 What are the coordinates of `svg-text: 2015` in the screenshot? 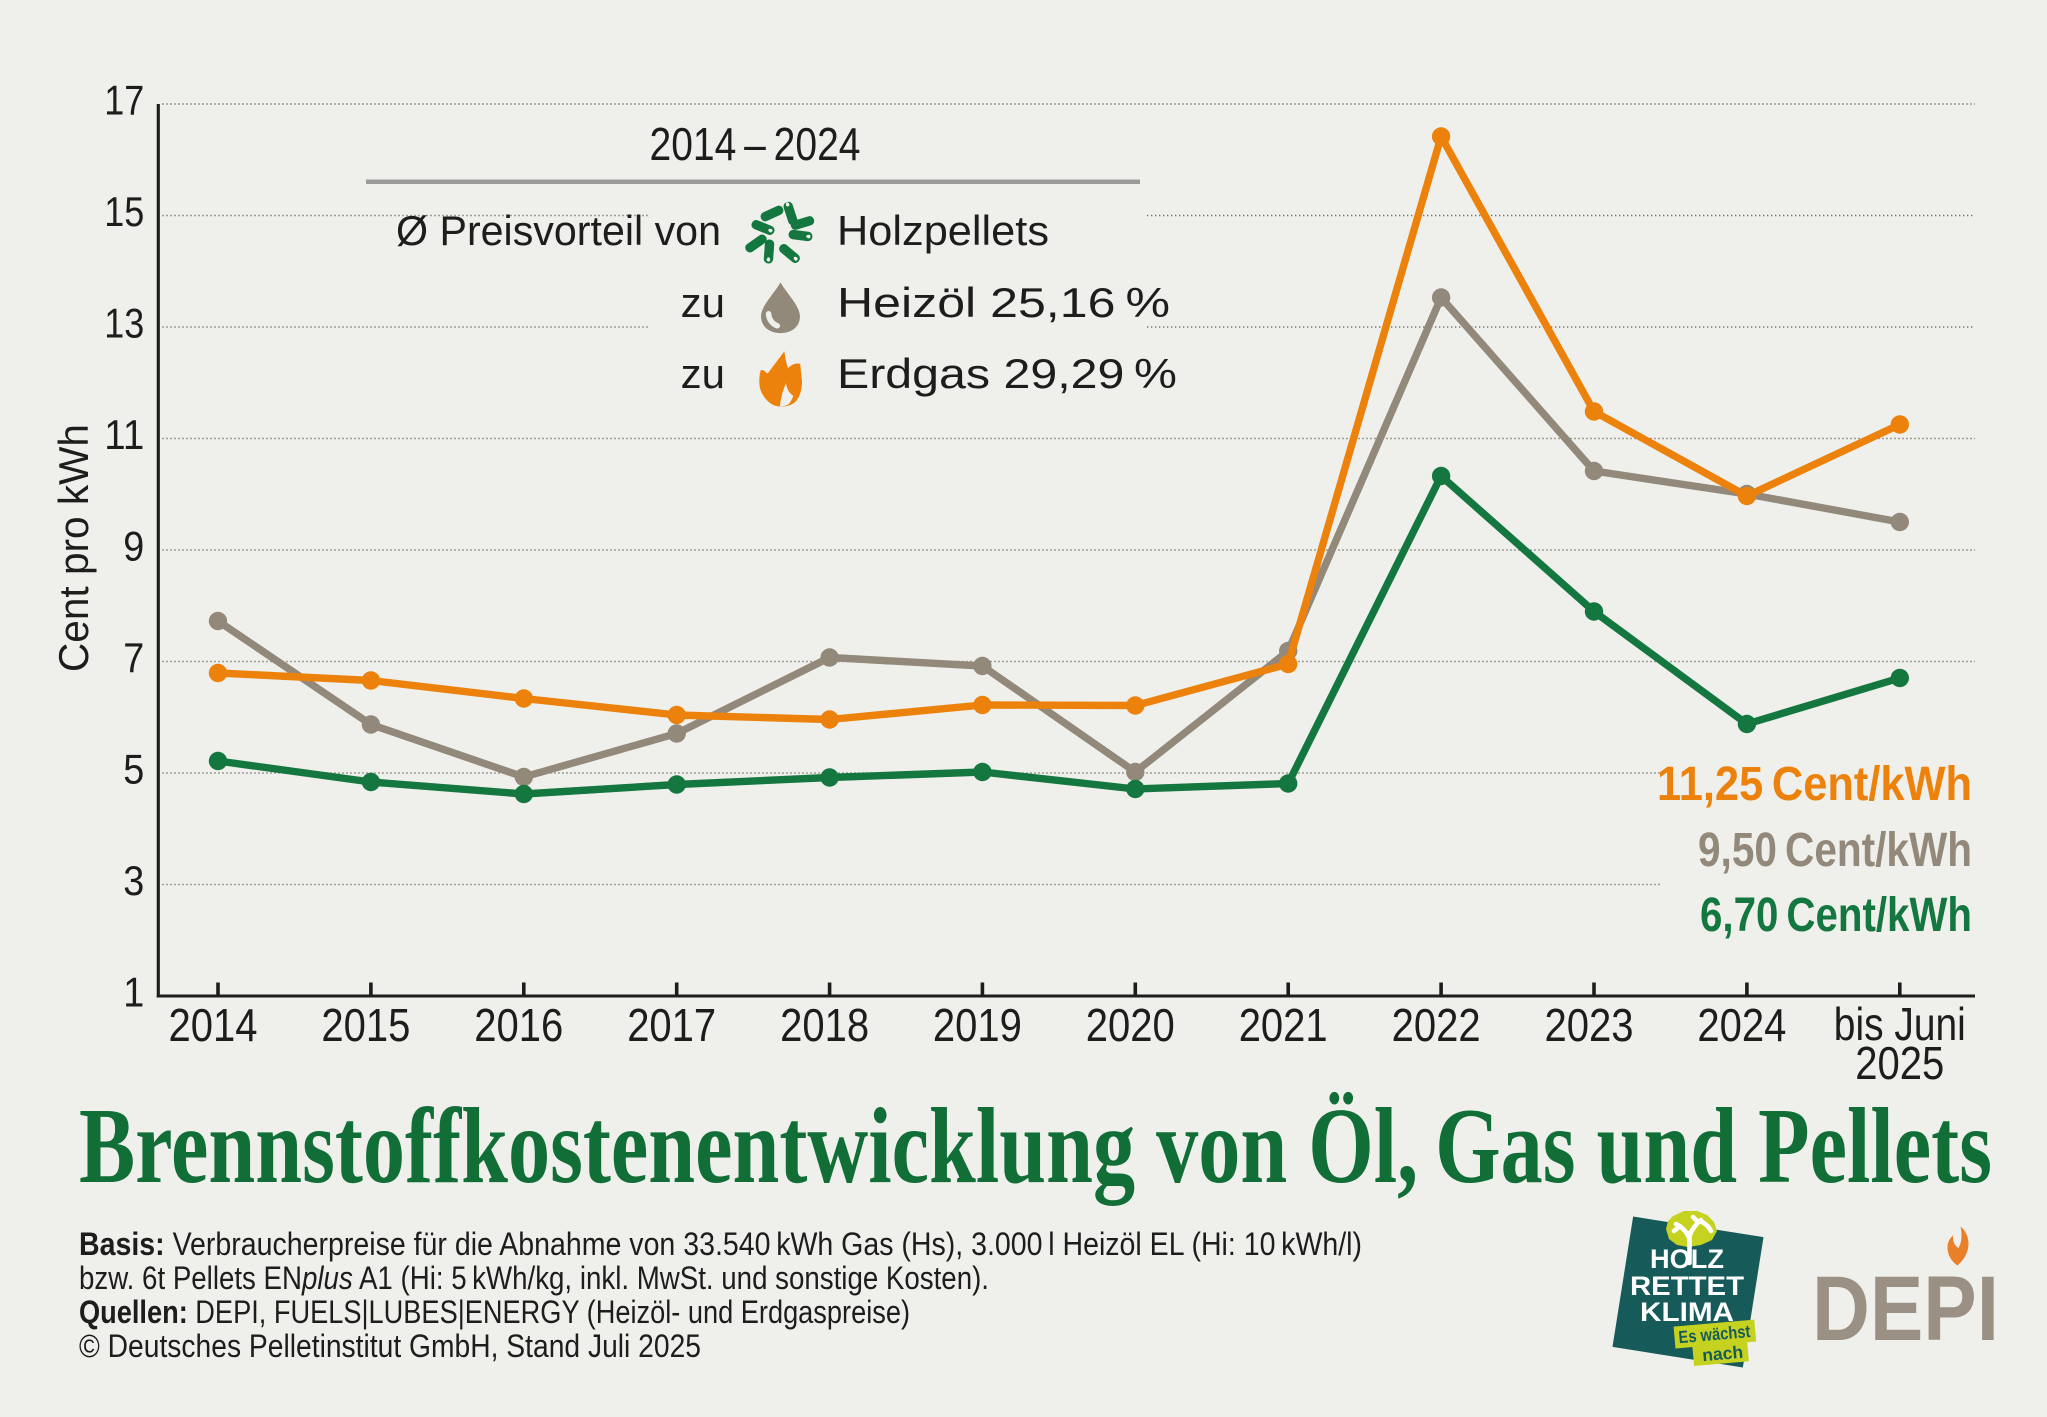 It's located at (365, 1025).